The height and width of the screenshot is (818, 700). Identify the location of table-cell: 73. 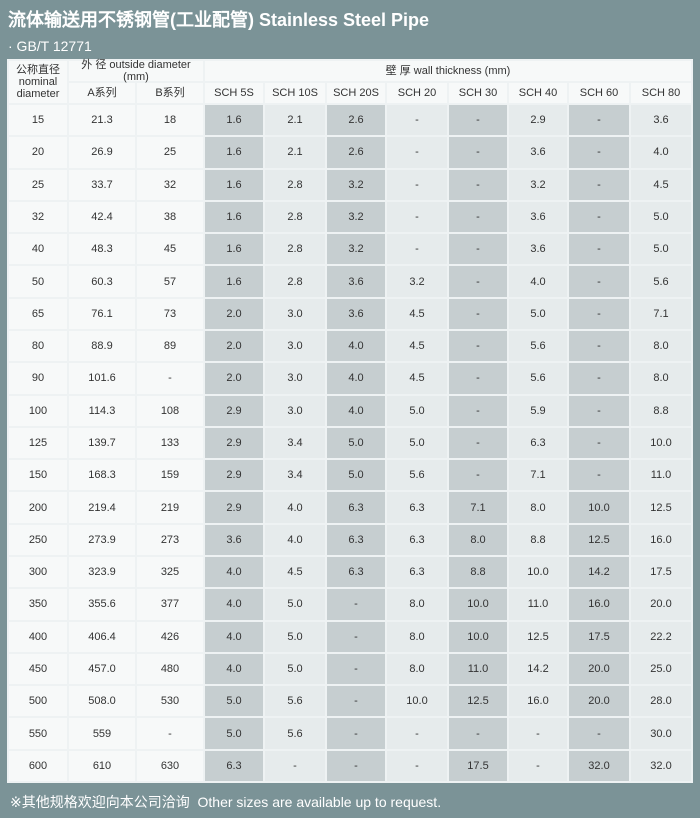
(170, 313).